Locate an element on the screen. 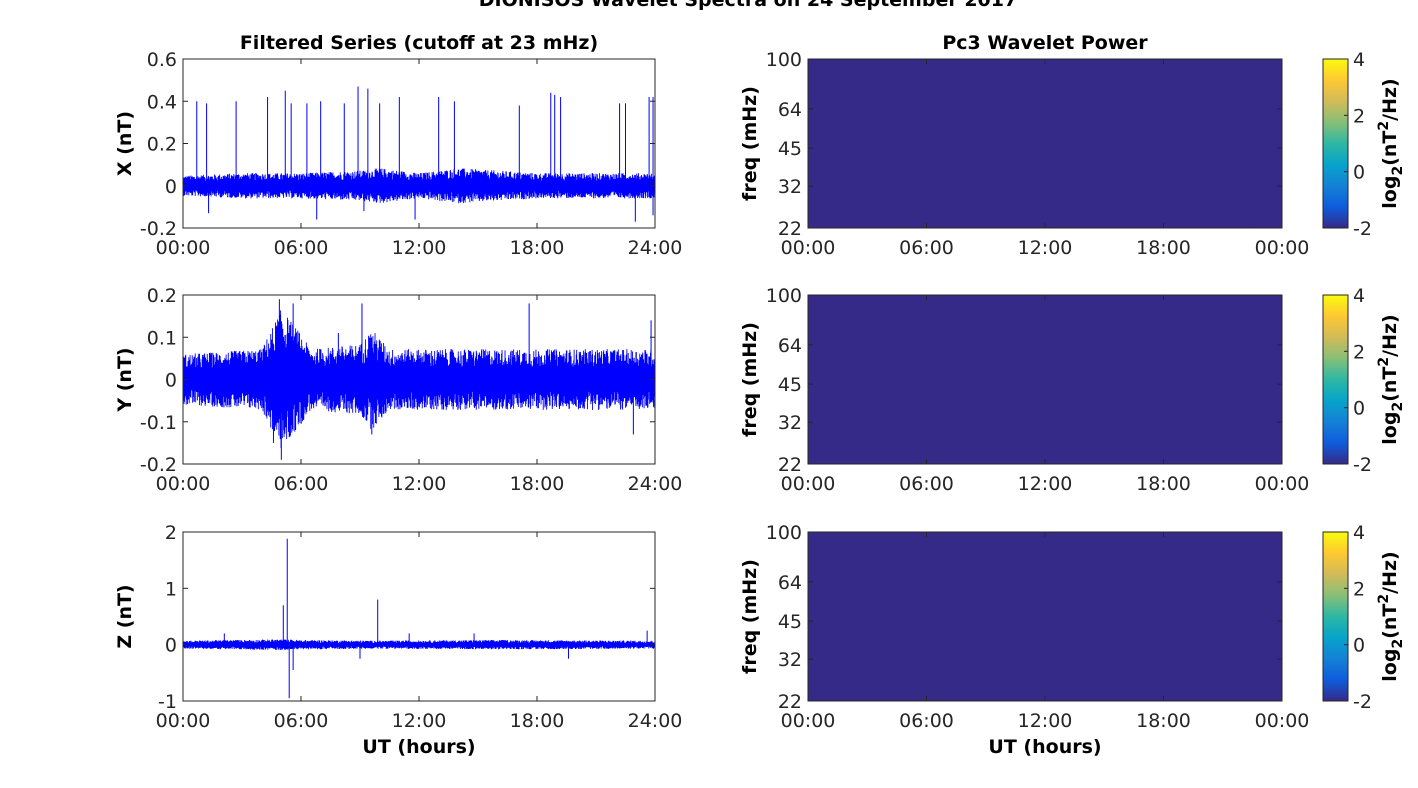  y-axis-label: Y (nT) is located at coordinates (125, 379).